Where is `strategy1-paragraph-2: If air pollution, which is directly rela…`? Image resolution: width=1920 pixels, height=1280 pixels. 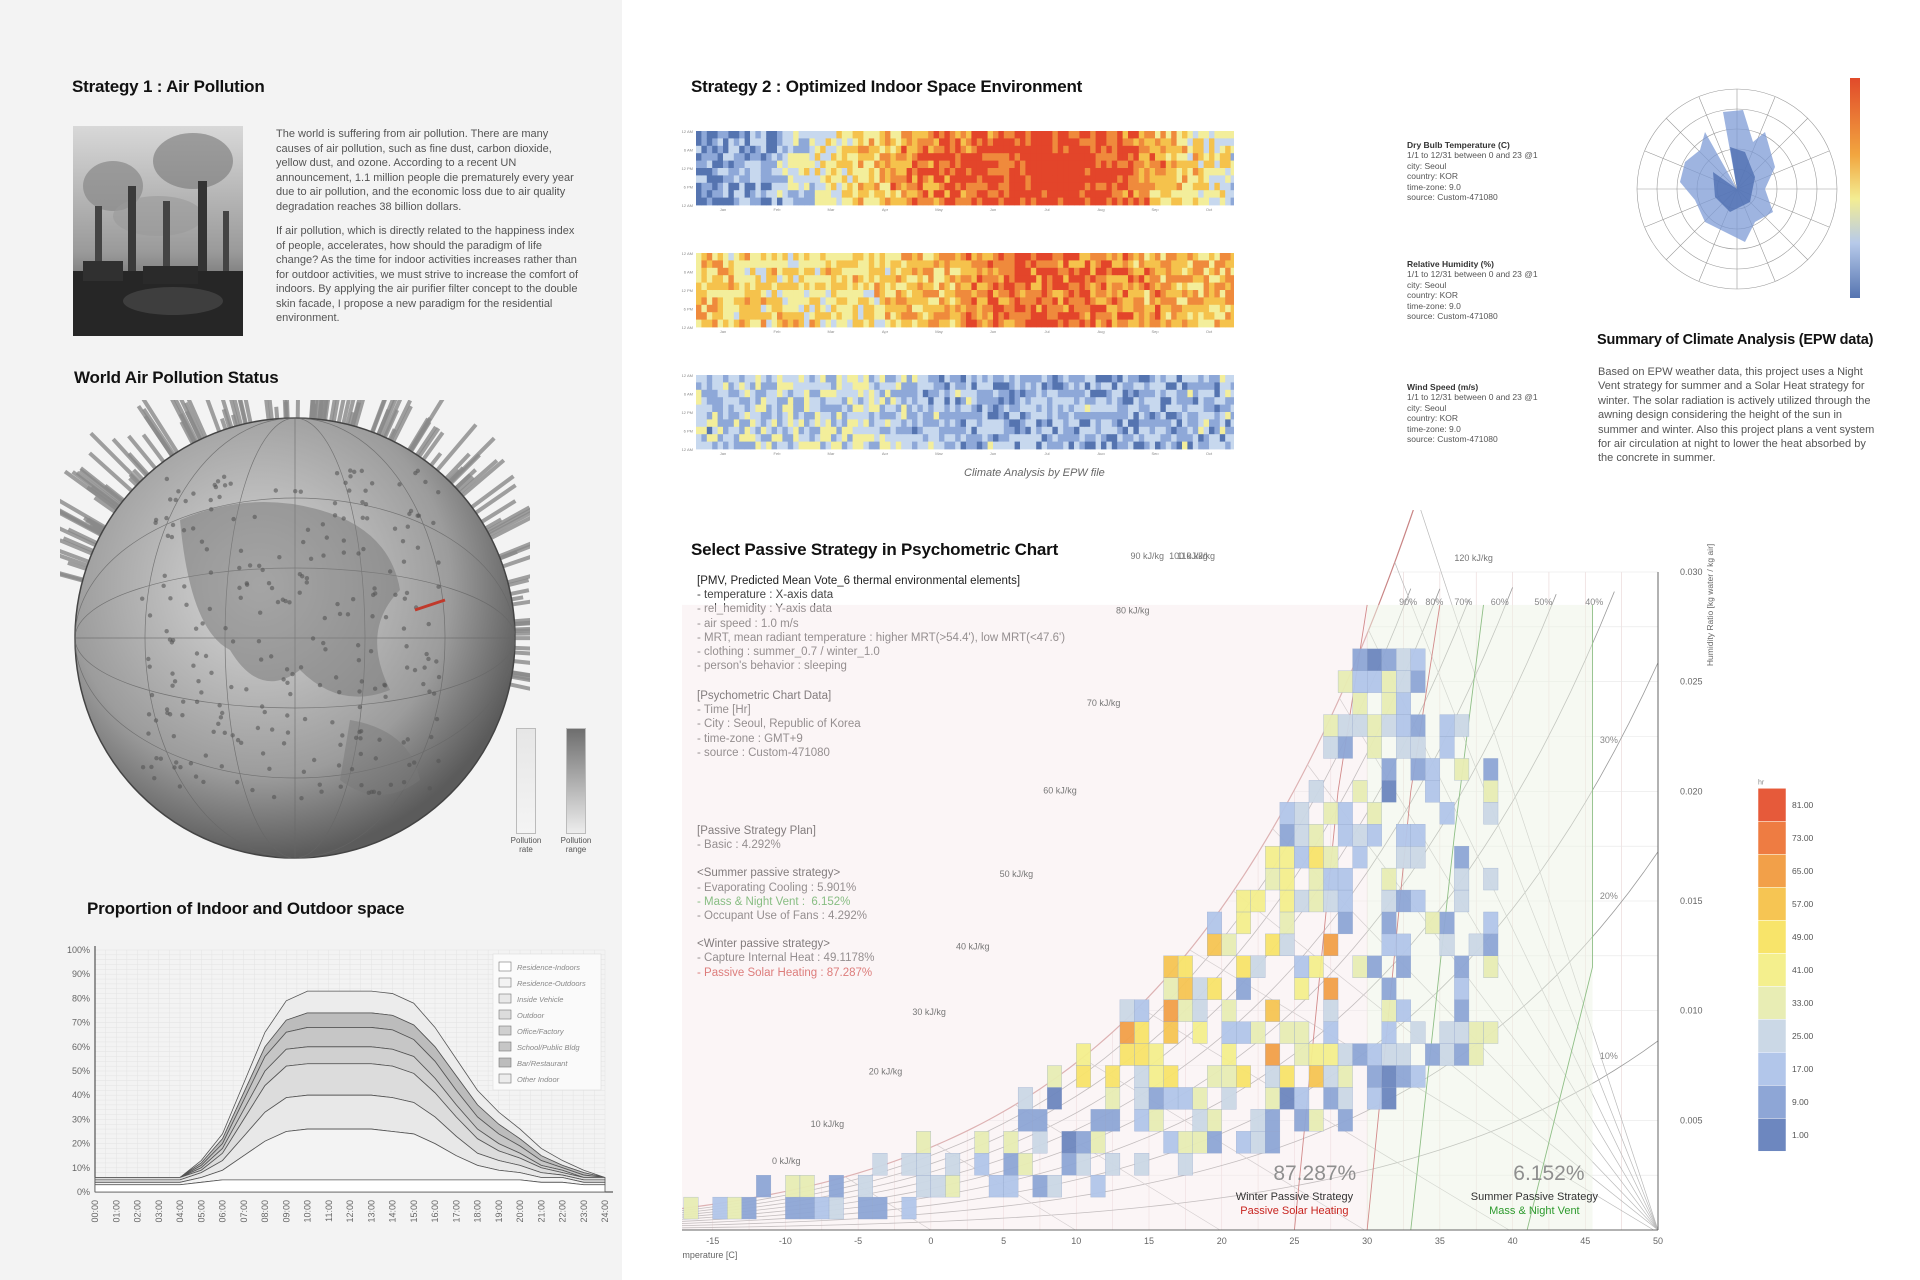 strategy1-paragraph-2: If air pollution, which is directly rela… is located at coordinates (427, 274).